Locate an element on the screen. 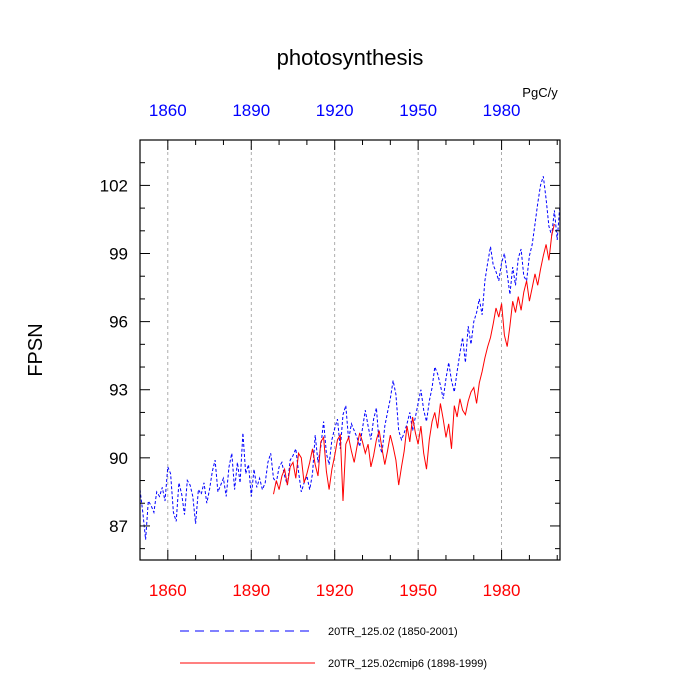  x-tick-label-top: 1950 is located at coordinates (418, 110).